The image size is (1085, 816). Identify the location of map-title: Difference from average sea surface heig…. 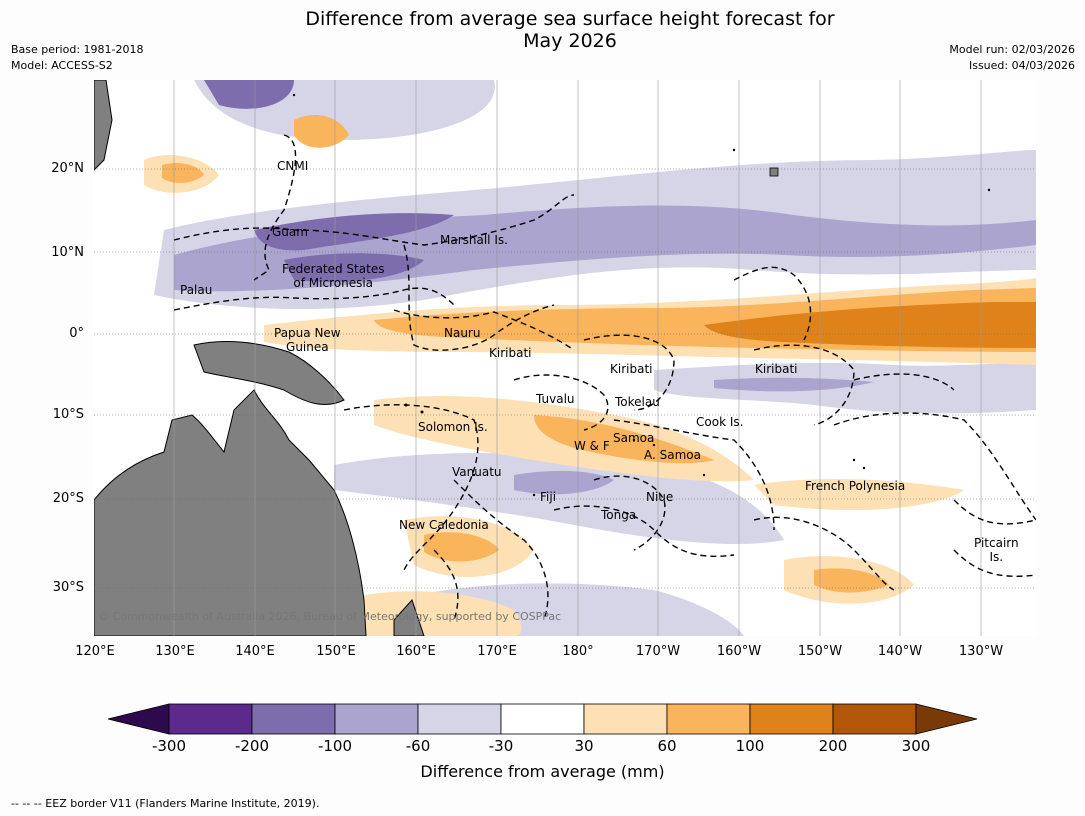
(542, 30).